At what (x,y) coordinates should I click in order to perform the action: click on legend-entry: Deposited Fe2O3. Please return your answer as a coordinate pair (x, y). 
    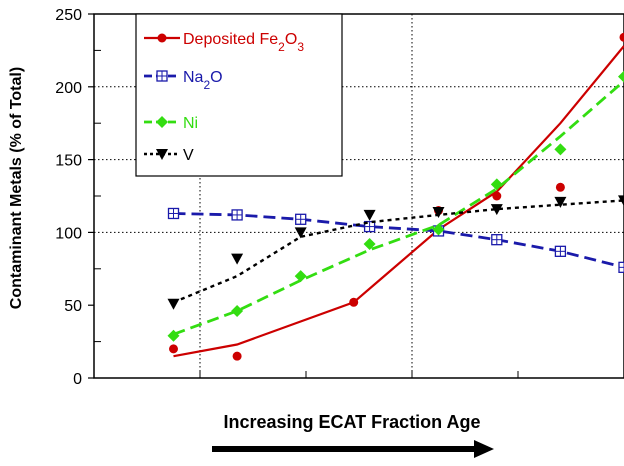
    Looking at the image, I should click on (224, 42).